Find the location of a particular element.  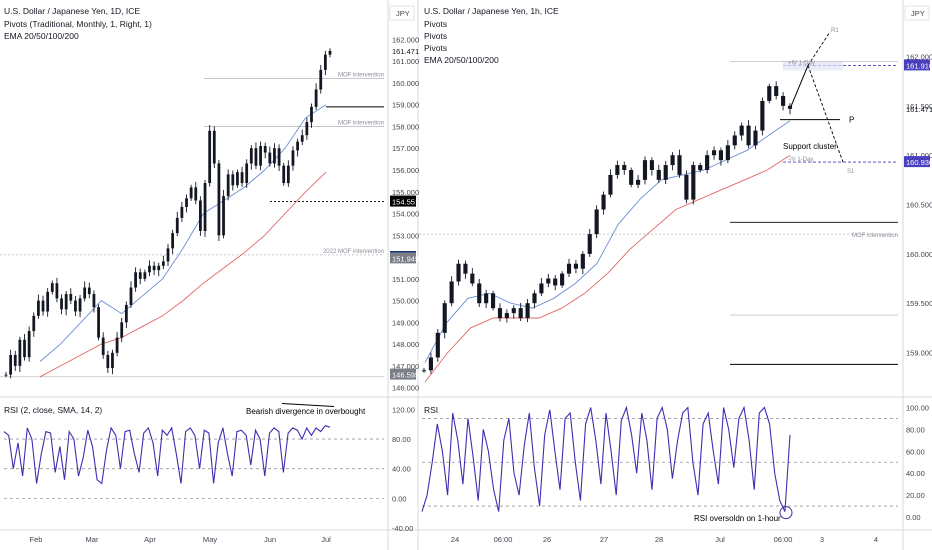

right-price-tick: 159.500 is located at coordinates (919, 303).